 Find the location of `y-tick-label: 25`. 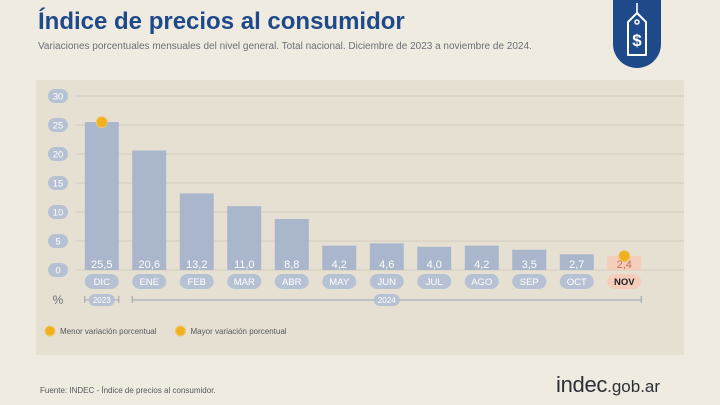

y-tick-label: 25 is located at coordinates (58, 126).